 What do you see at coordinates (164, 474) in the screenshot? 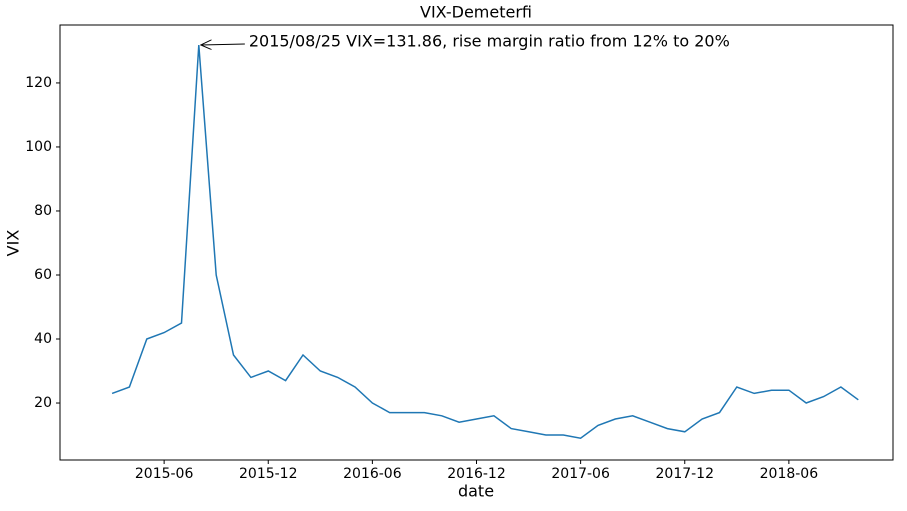
I see `x-tick-label: 2015-06` at bounding box center [164, 474].